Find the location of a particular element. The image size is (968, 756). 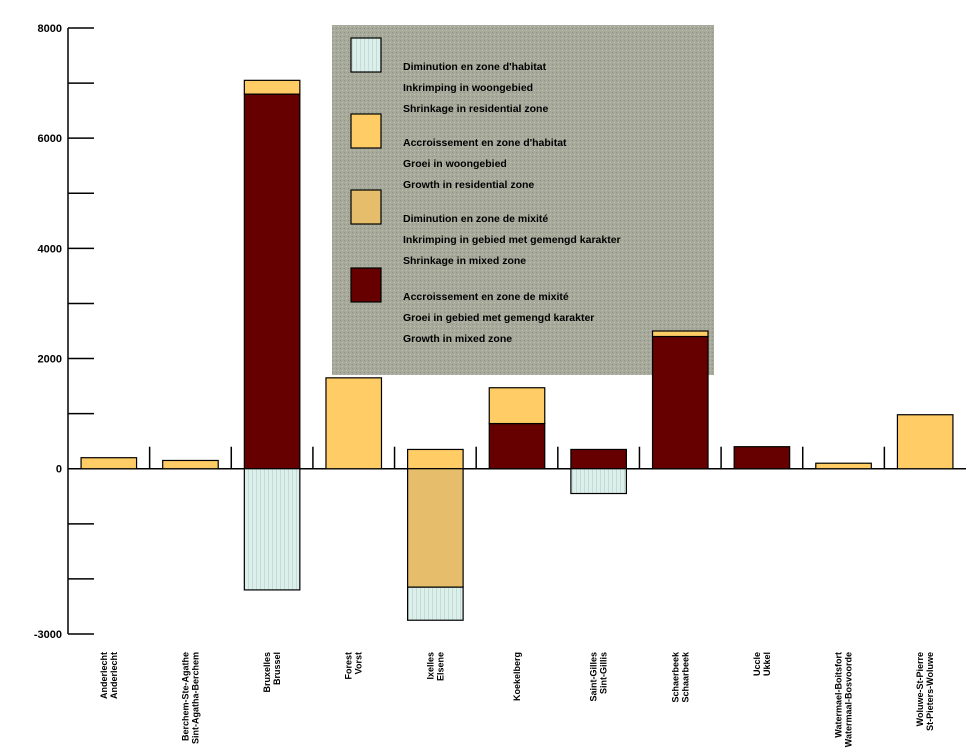

legend-entry-text: Accroissement en zone de mixité is located at coordinates (486, 297).